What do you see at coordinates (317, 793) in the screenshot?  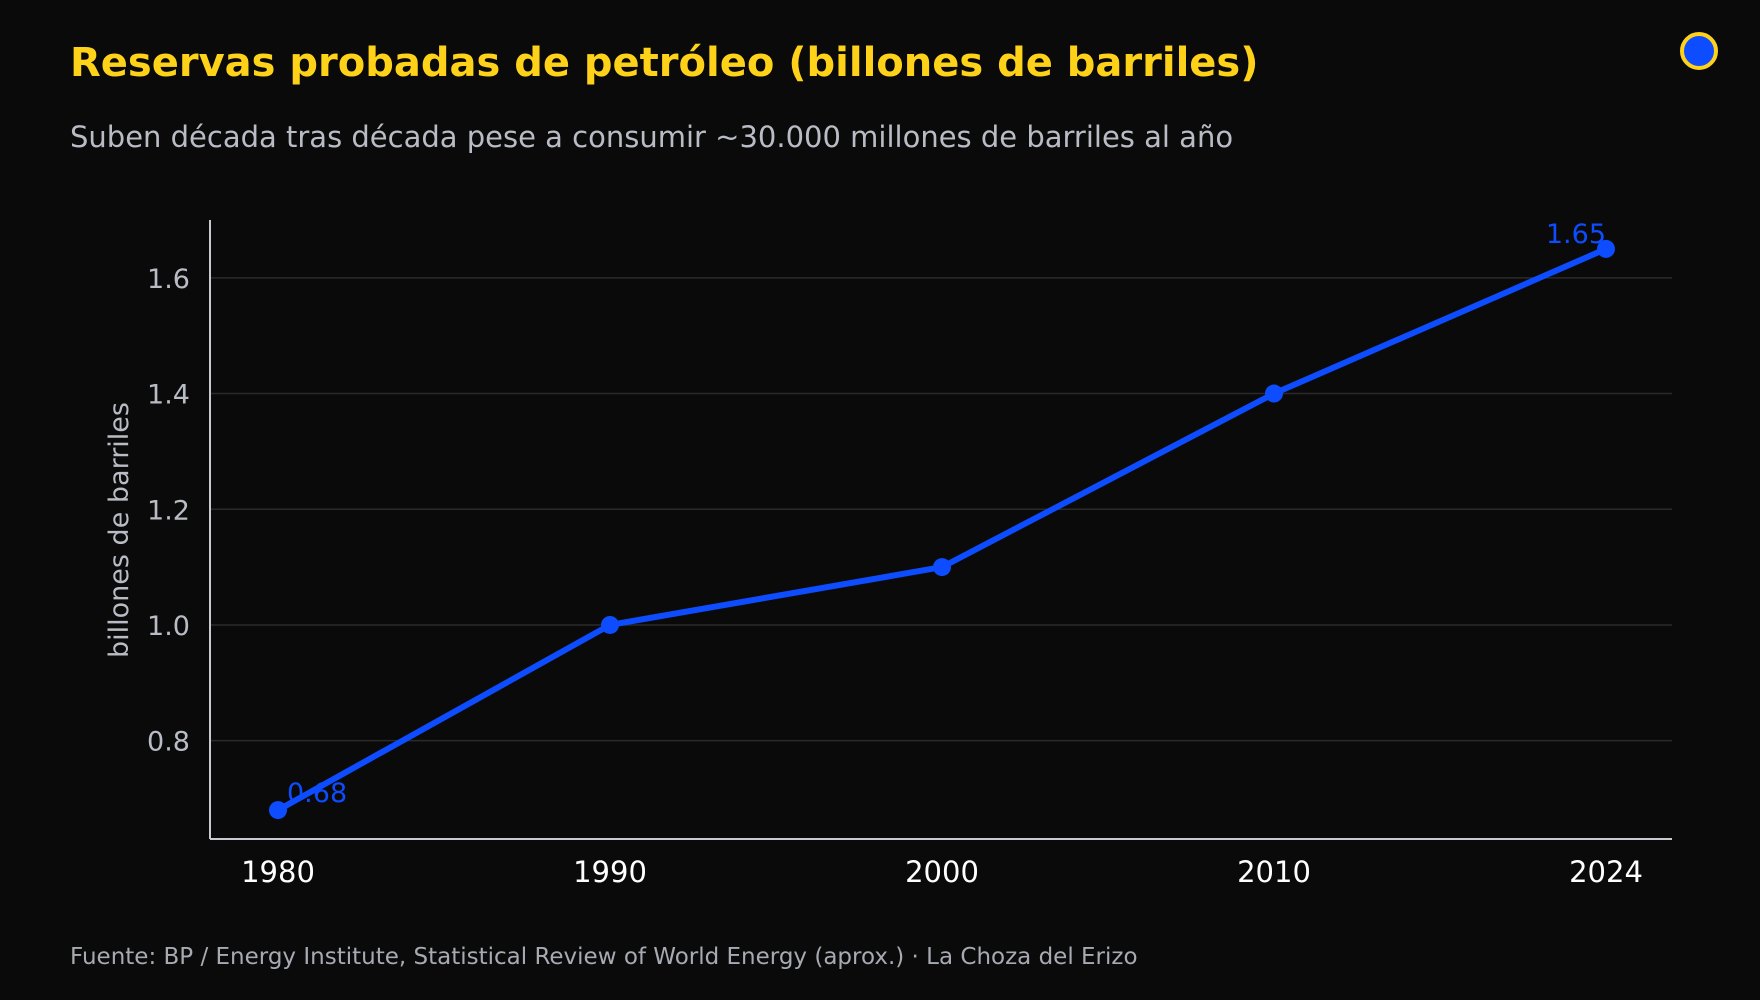 I see `data-label: 0.68` at bounding box center [317, 793].